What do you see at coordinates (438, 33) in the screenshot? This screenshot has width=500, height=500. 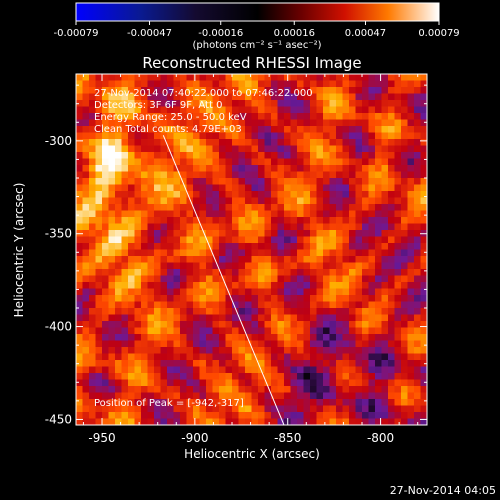 I see `colorbar-tick-label: 0.00079` at bounding box center [438, 33].